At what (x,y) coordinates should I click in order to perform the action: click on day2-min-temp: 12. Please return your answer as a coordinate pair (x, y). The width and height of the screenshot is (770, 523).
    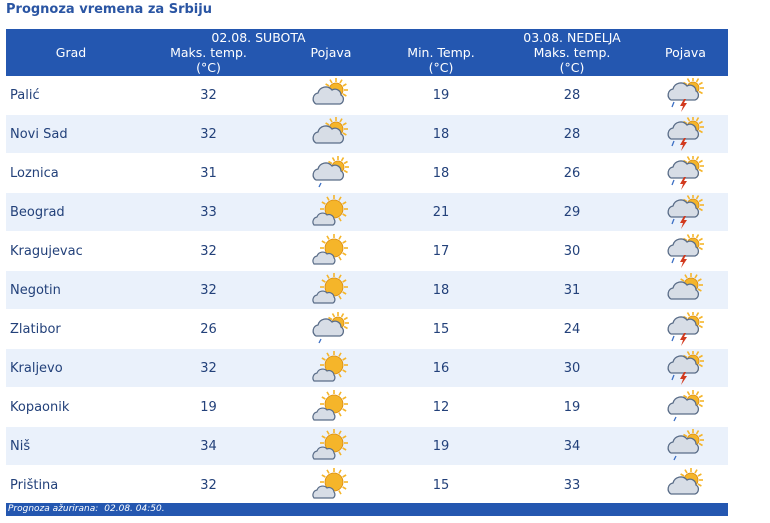
    Looking at the image, I should click on (441, 407).